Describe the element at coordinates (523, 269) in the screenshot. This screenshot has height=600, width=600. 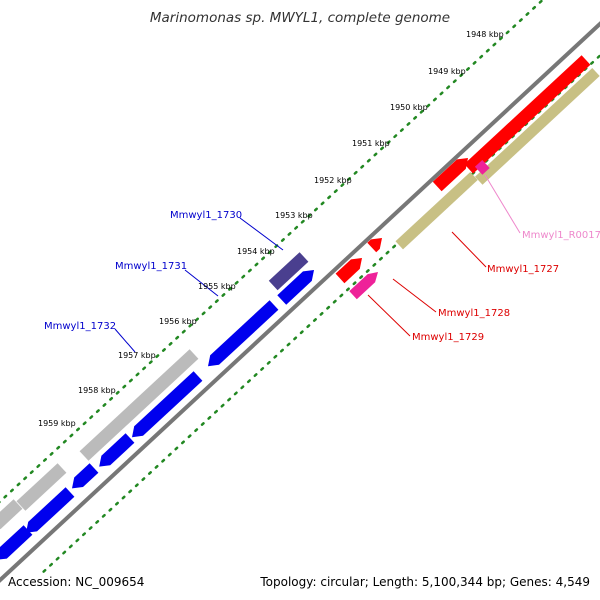
I see `gene-label-mmwyl1-1727: Mmwyl1_1727` at that location.